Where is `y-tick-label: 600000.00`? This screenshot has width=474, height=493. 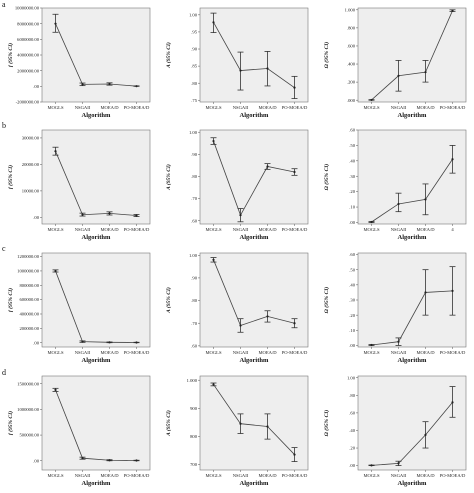 y-tick-label: 600000.00 is located at coordinates (29, 299).